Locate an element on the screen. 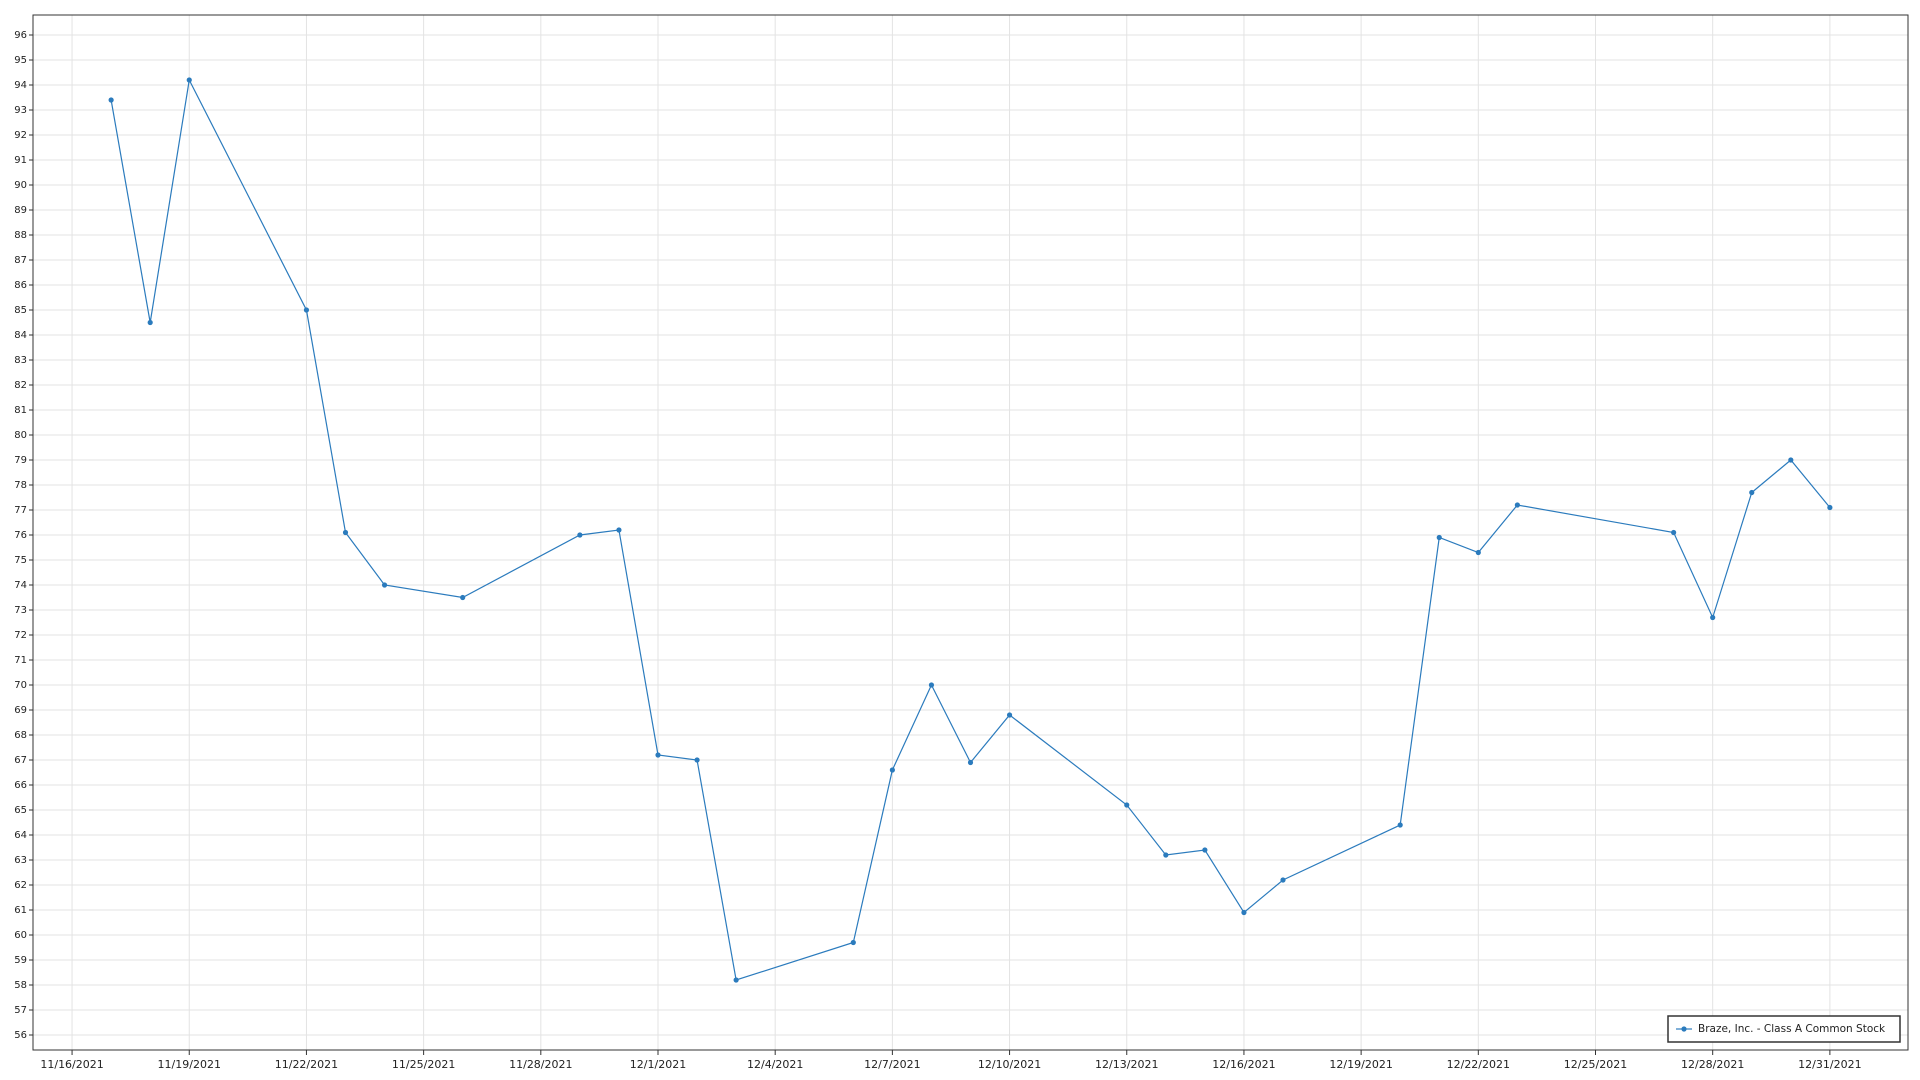 The image size is (1920, 1080). y-tick-label: 71 is located at coordinates (20, 660).